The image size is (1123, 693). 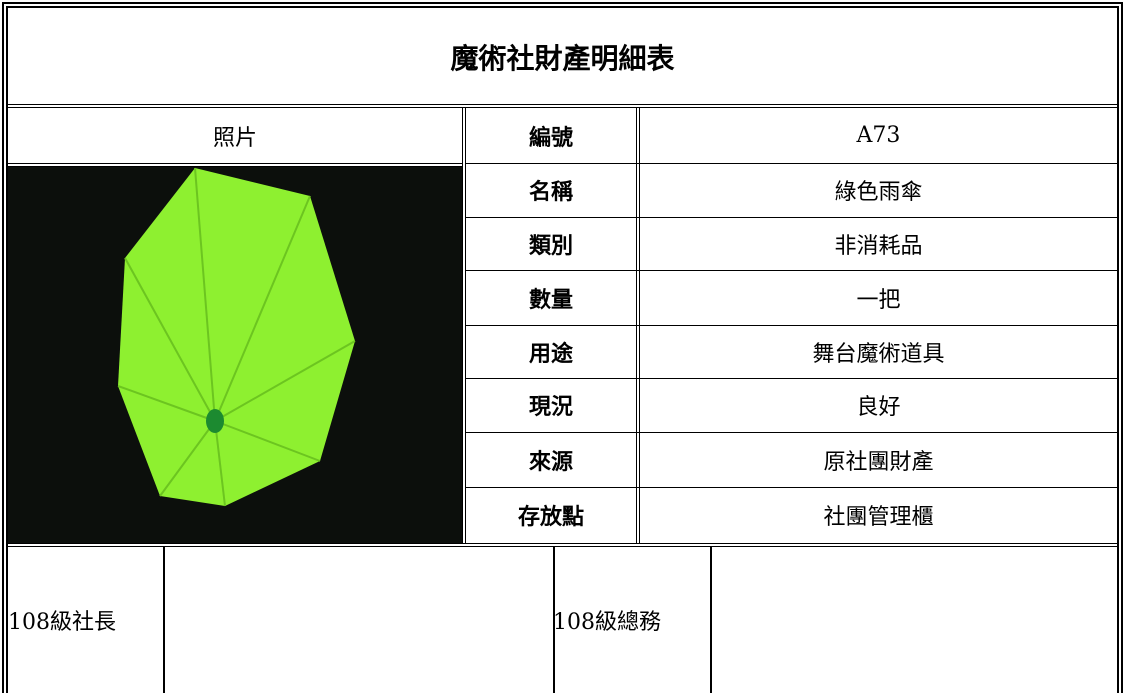 I want to click on row-value: 舞台魔術道具, so click(x=878, y=354).